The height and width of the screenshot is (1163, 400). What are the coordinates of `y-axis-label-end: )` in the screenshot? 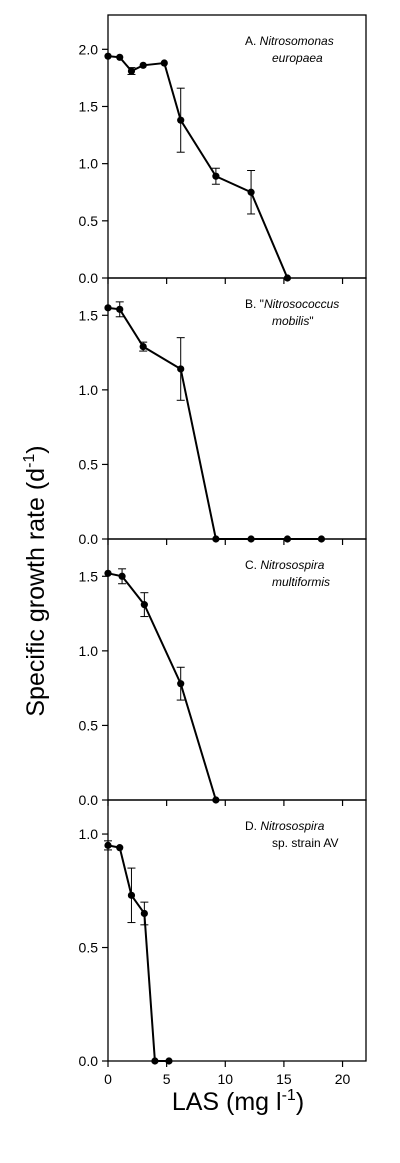 It's located at (36, 449).